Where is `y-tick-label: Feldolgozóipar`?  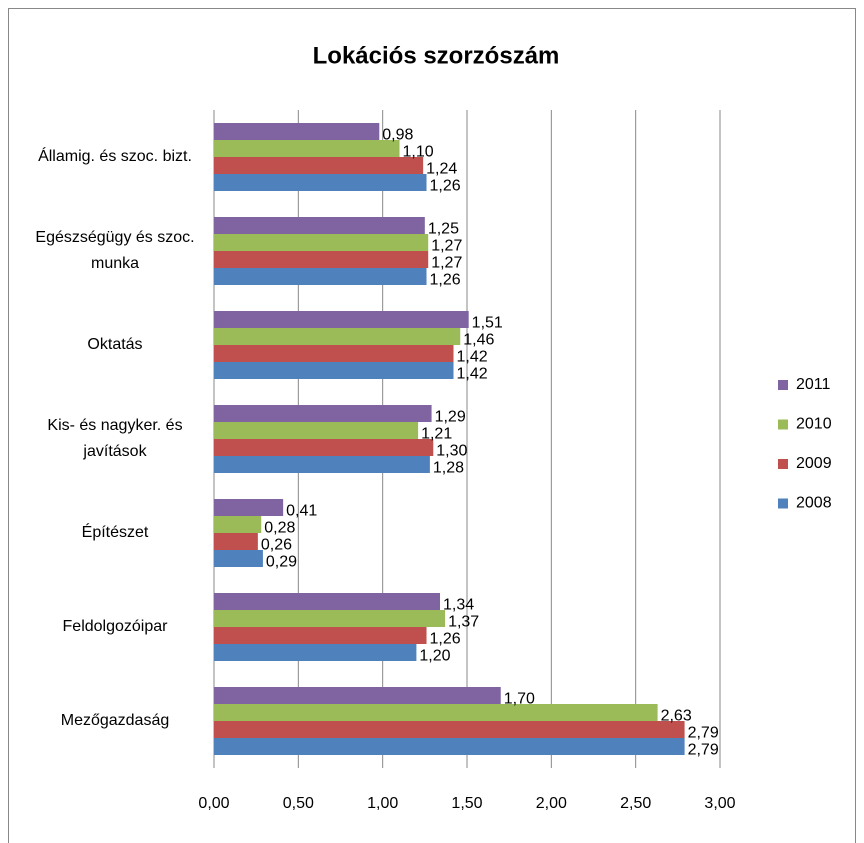
y-tick-label: Feldolgozóipar is located at coordinates (115, 626).